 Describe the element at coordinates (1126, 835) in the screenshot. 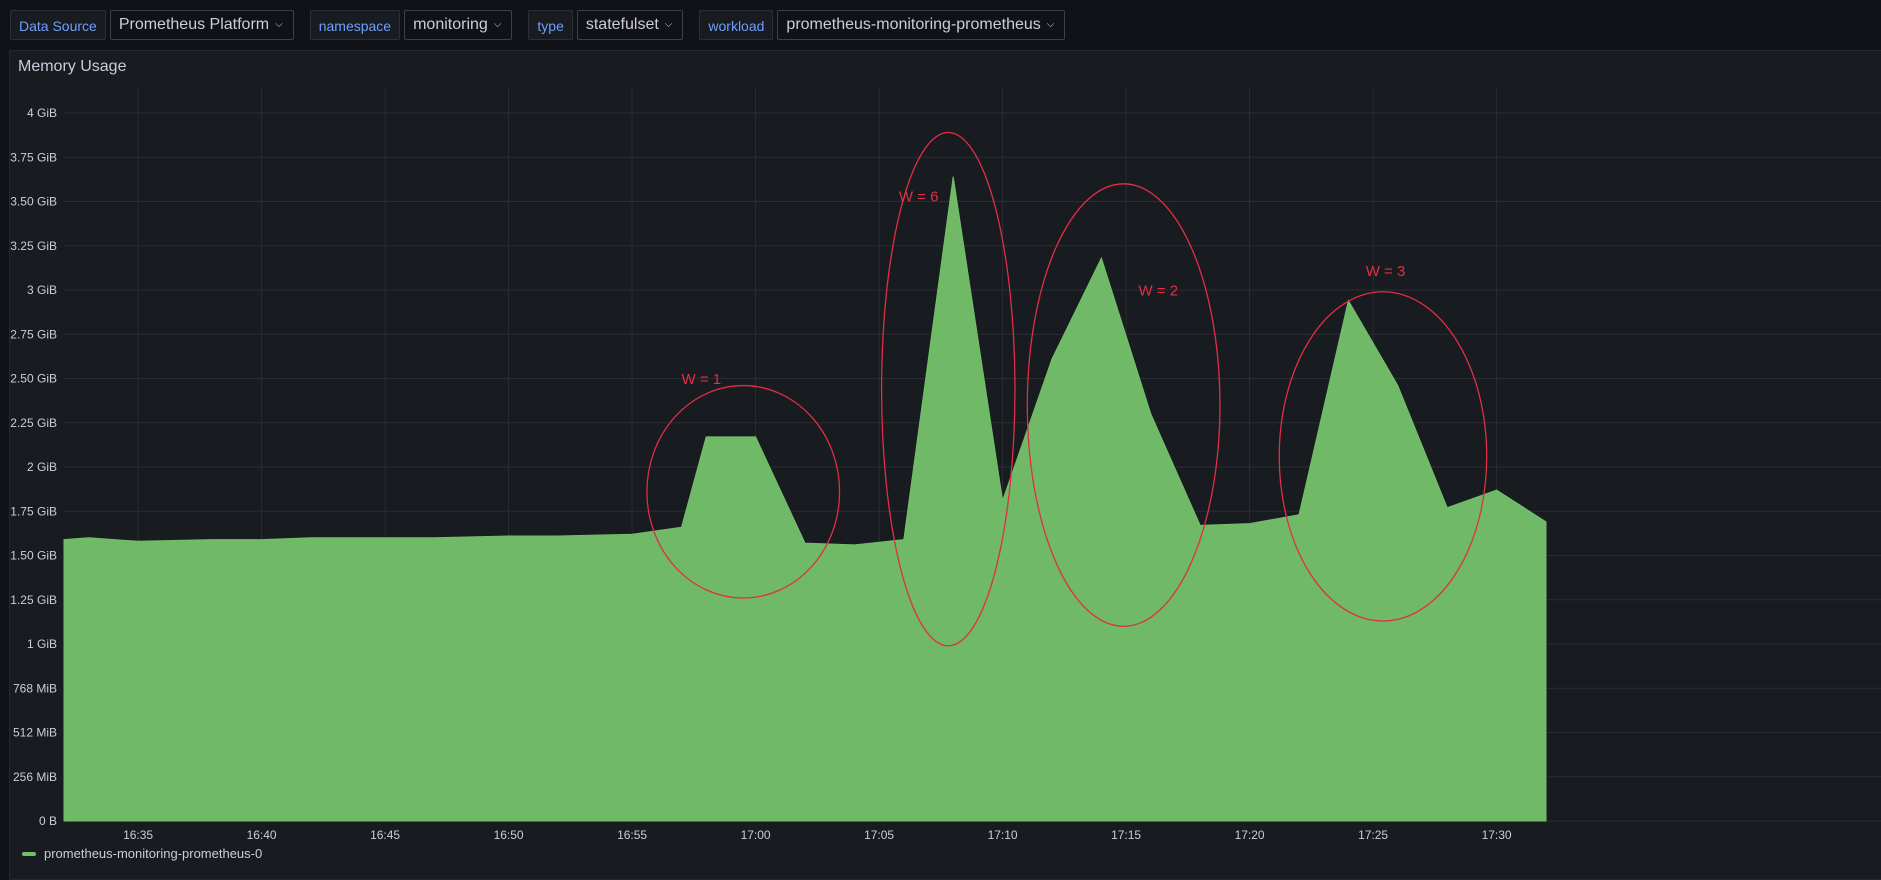

I see `x-tick-label: 17:15` at that location.